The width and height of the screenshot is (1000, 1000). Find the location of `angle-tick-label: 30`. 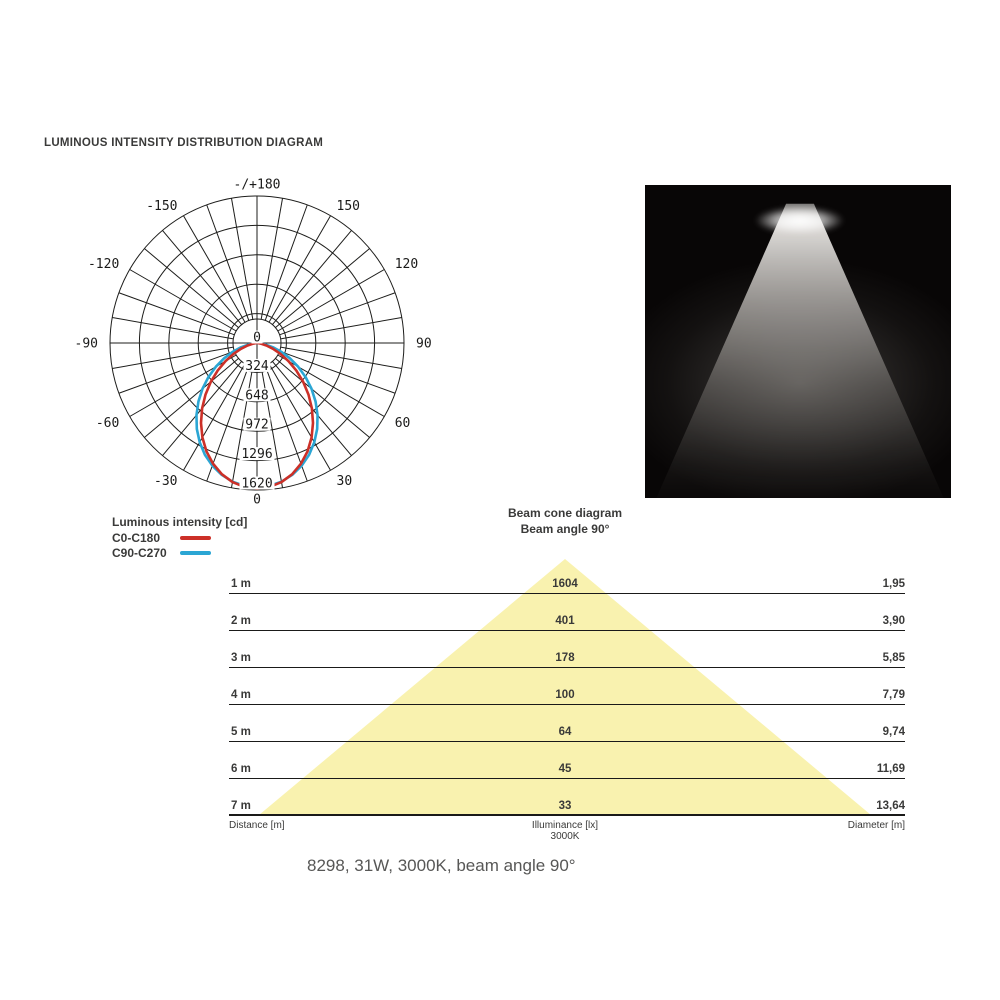

angle-tick-label: 30 is located at coordinates (345, 481).